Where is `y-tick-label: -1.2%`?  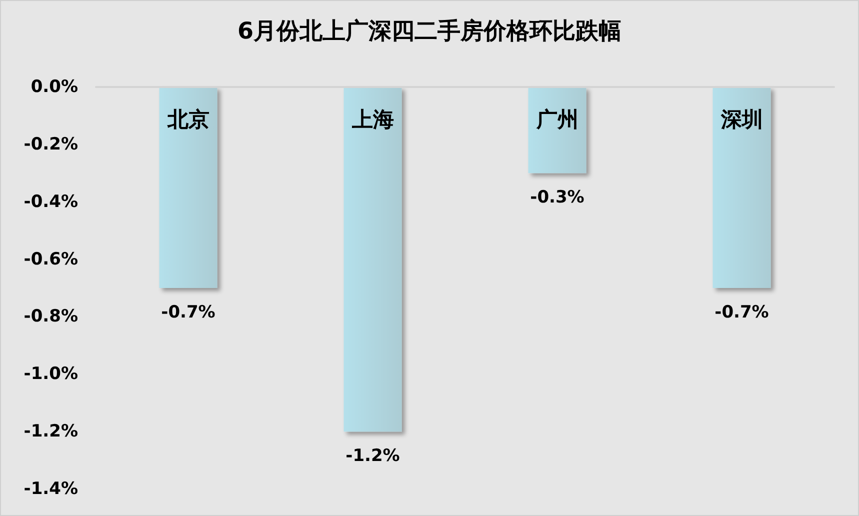
y-tick-label: -1.2% is located at coordinates (51, 432).